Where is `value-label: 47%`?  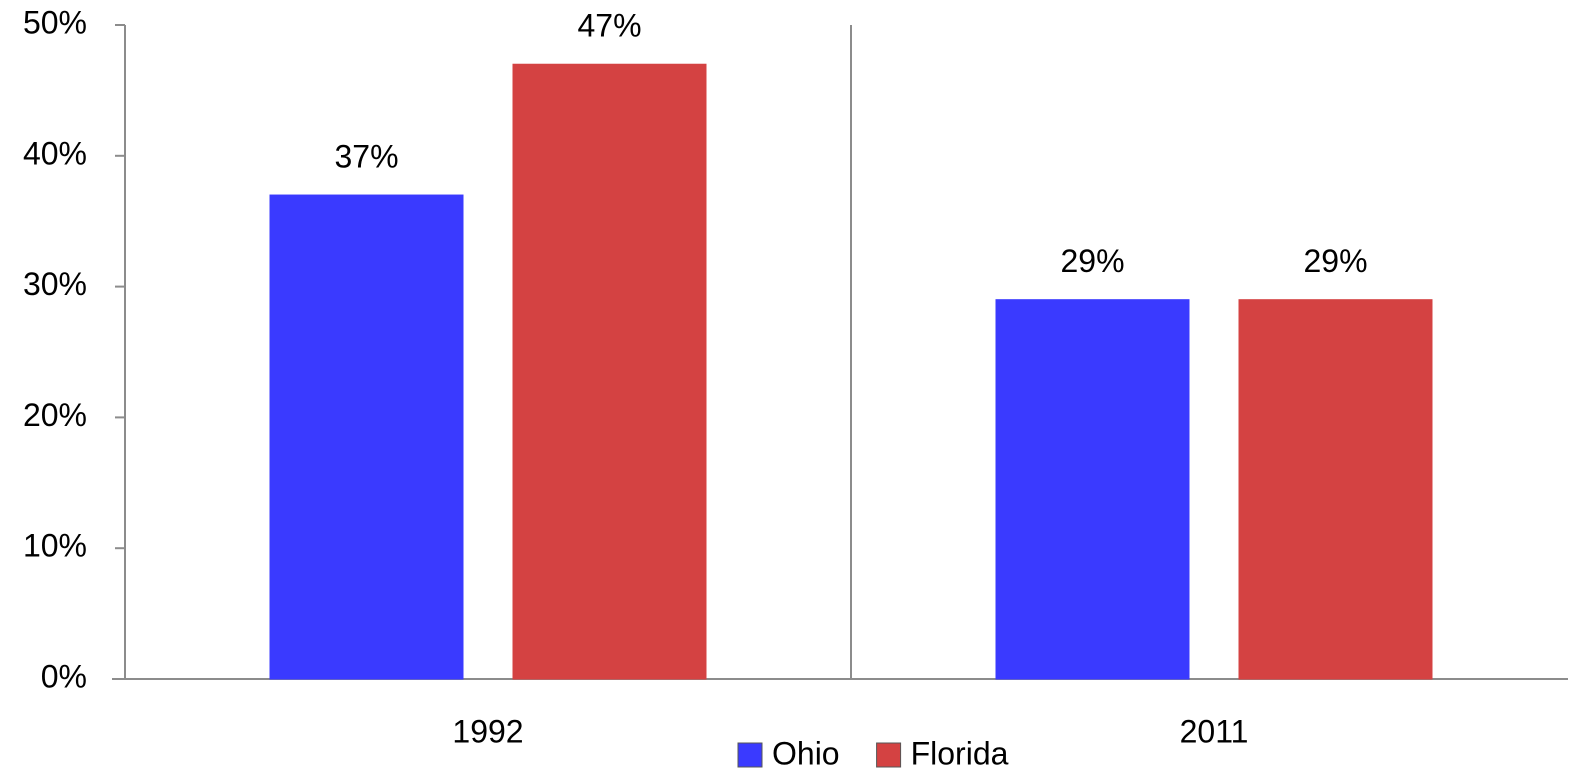 value-label: 47% is located at coordinates (609, 26).